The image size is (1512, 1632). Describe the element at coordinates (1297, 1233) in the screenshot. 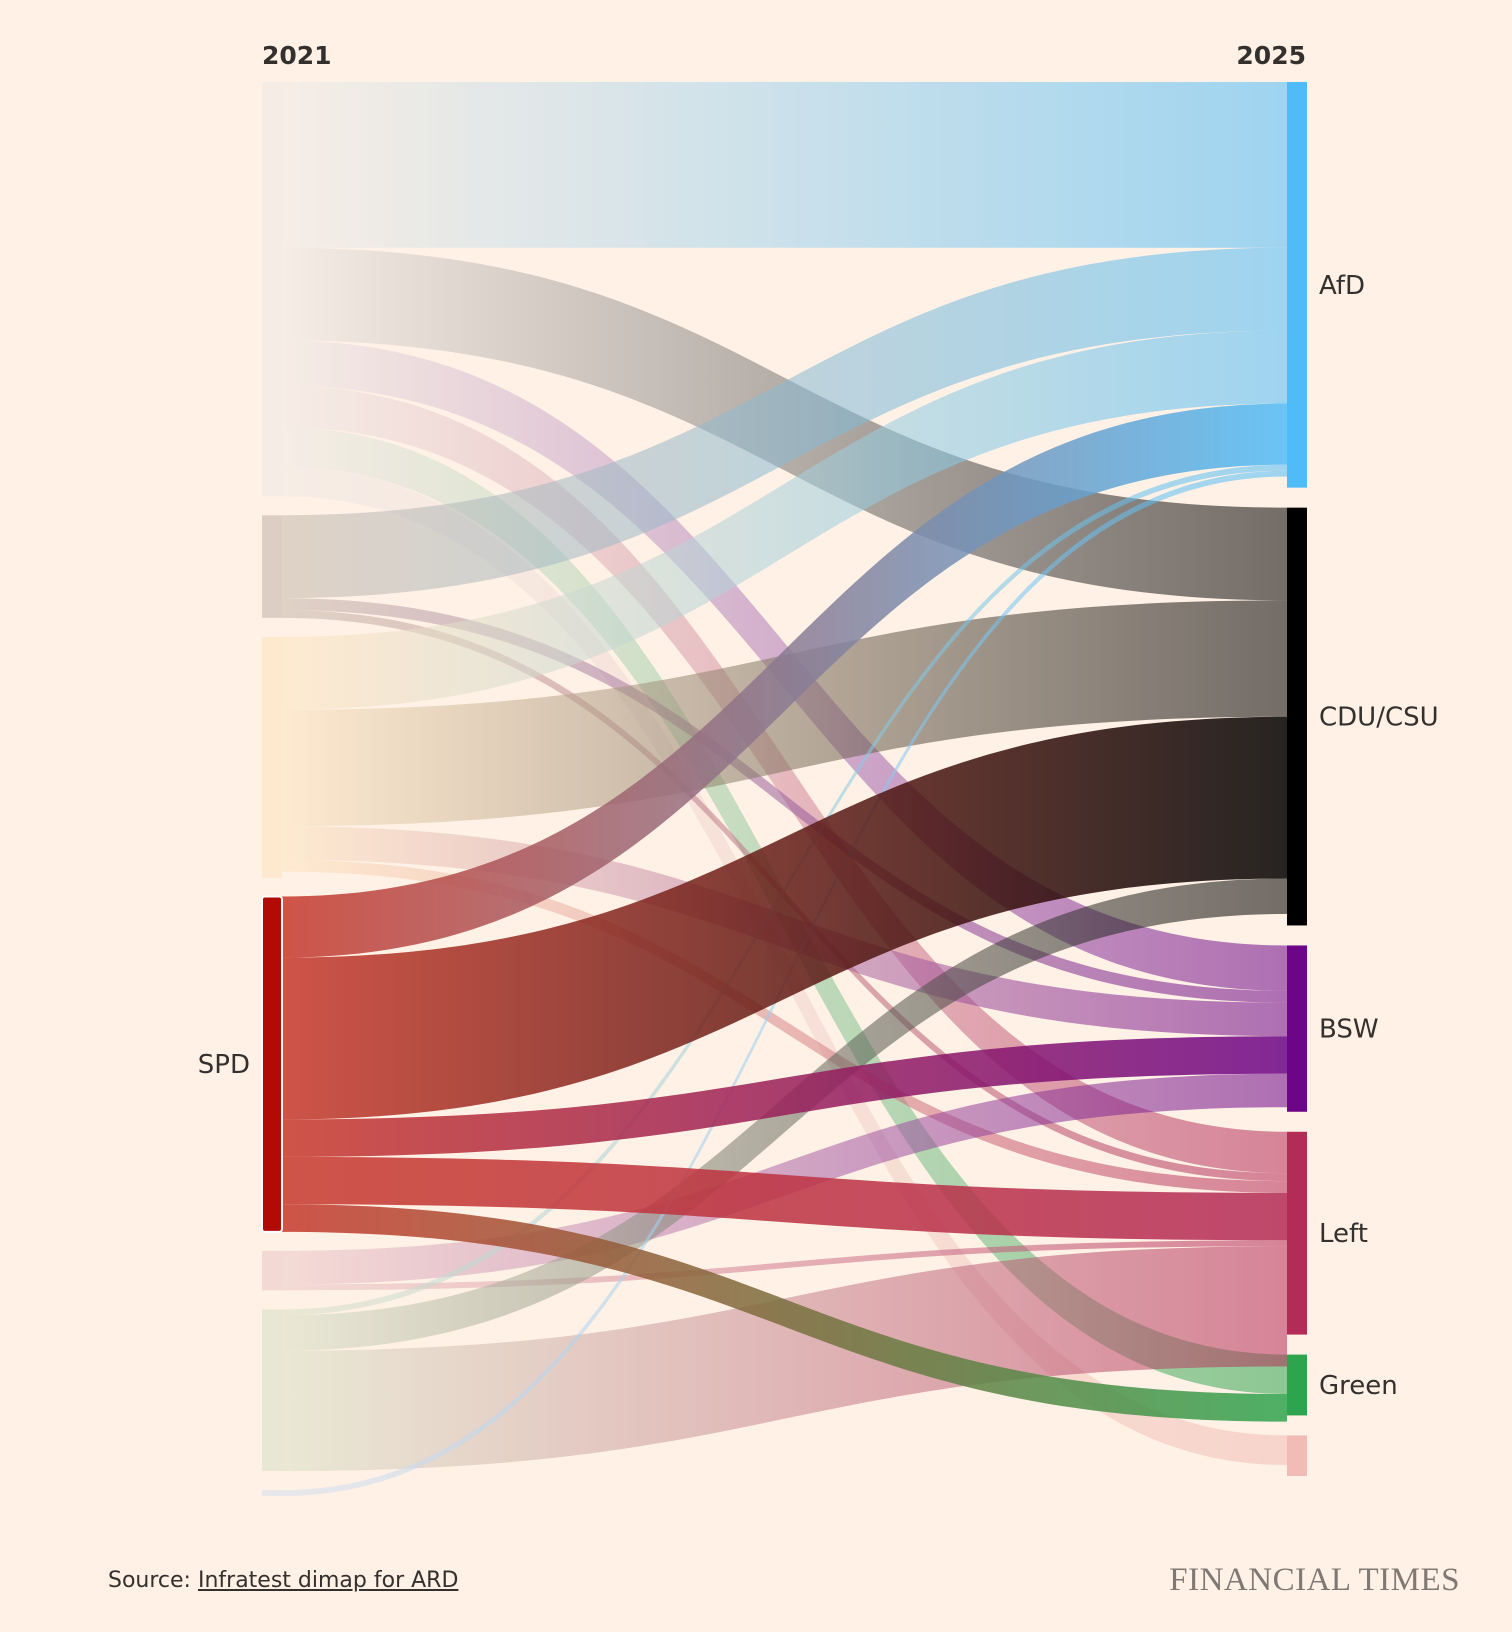

I see `right-node-bar-left` at that location.